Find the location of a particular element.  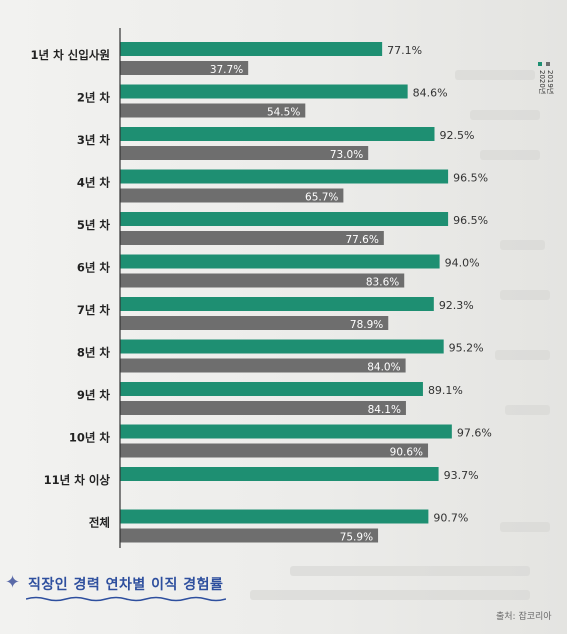

data-label-2020: 95.2% is located at coordinates (466, 348).